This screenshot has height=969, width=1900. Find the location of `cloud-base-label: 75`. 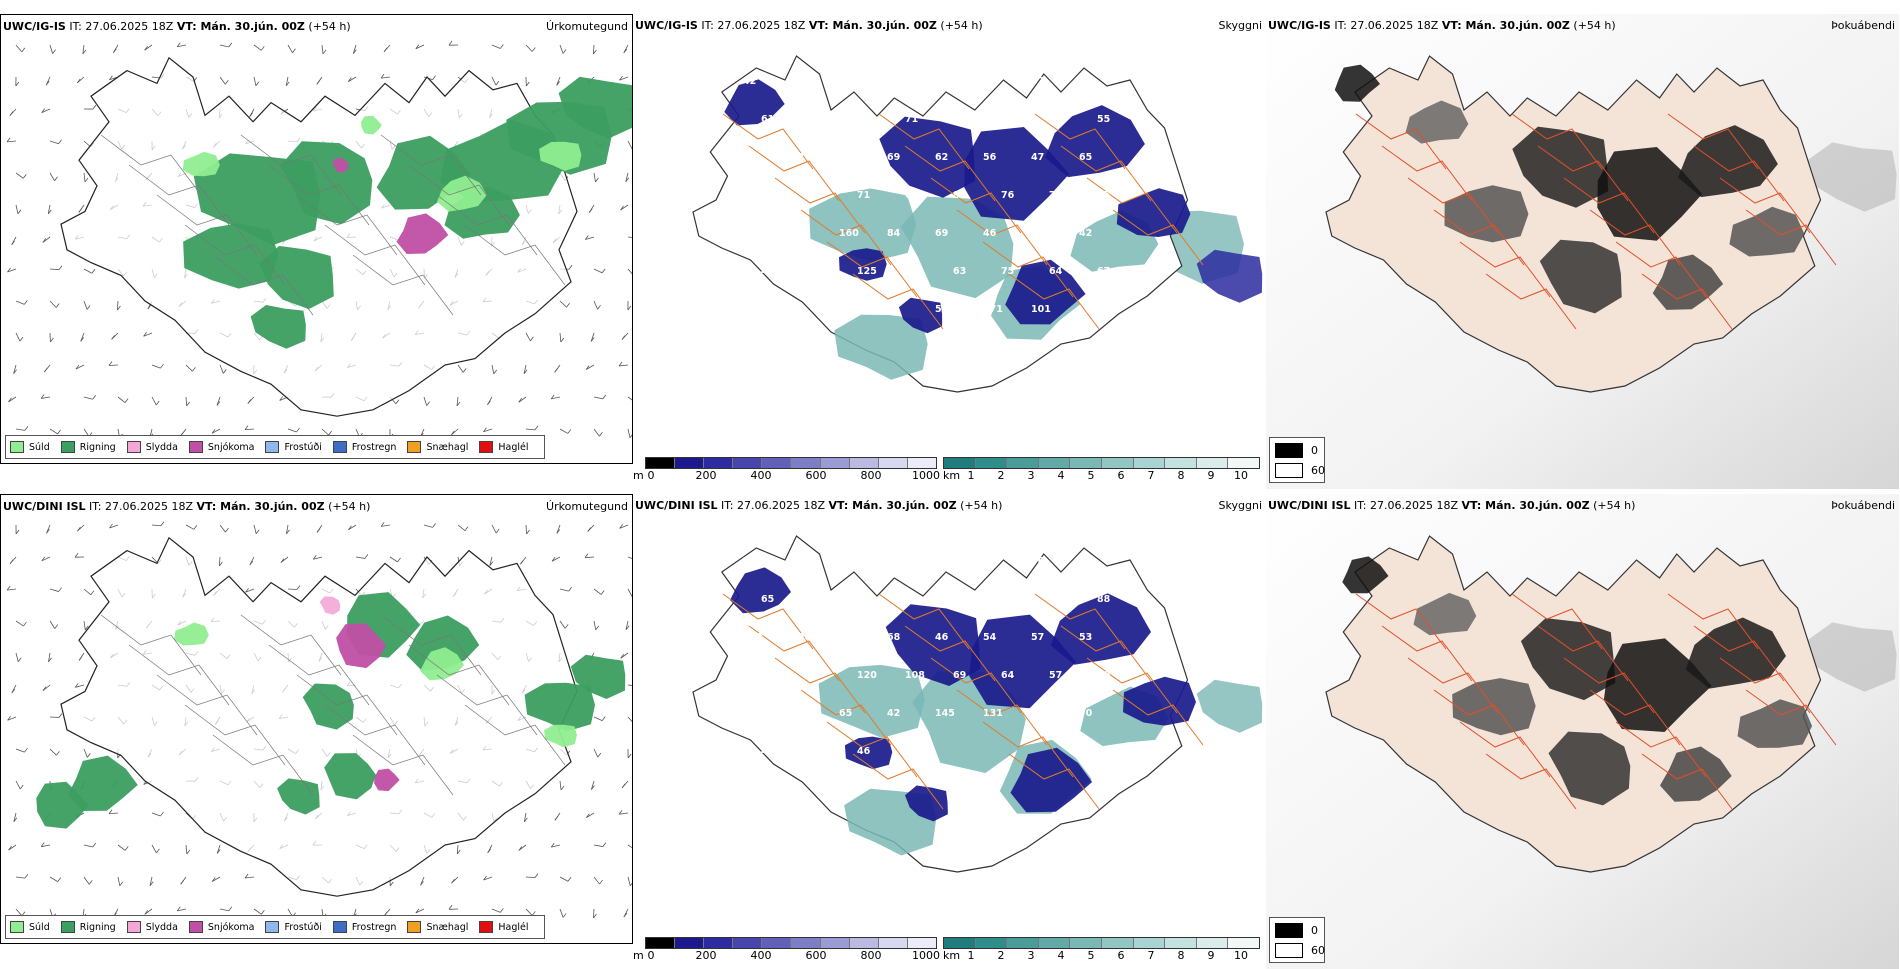

cloud-base-label: 75 is located at coordinates (1007, 271).